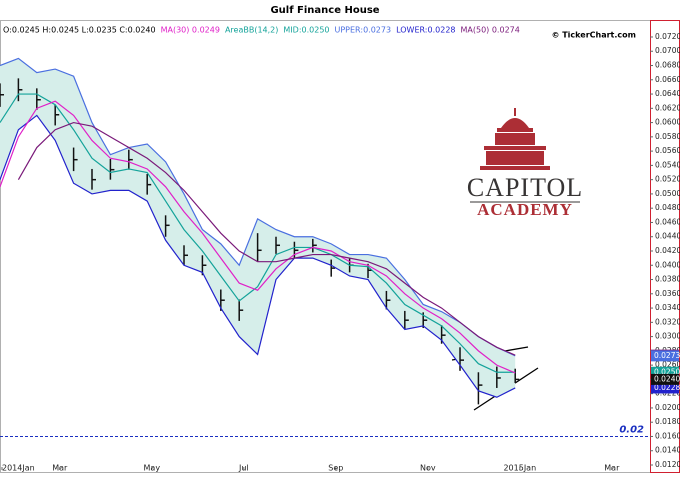  I want to click on legend-entry: O:0.0245 H:0.0245 L:0.0235 C:0.0240, so click(79, 30).